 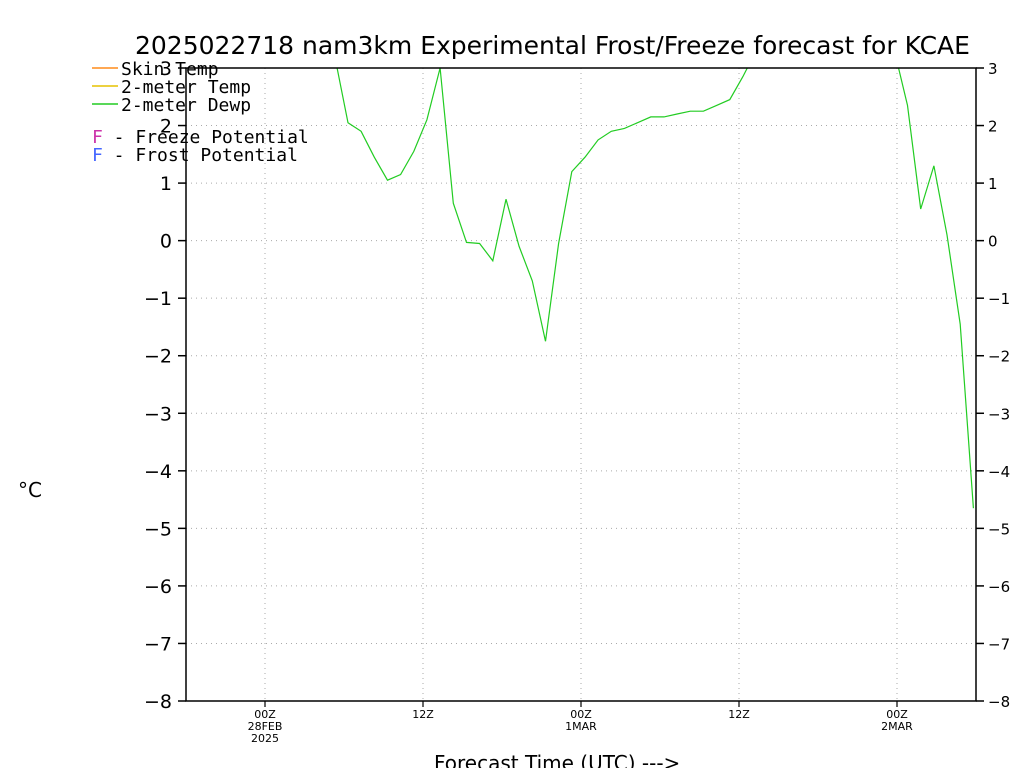 I want to click on x-tick-label: 2025, so click(x=265, y=738).